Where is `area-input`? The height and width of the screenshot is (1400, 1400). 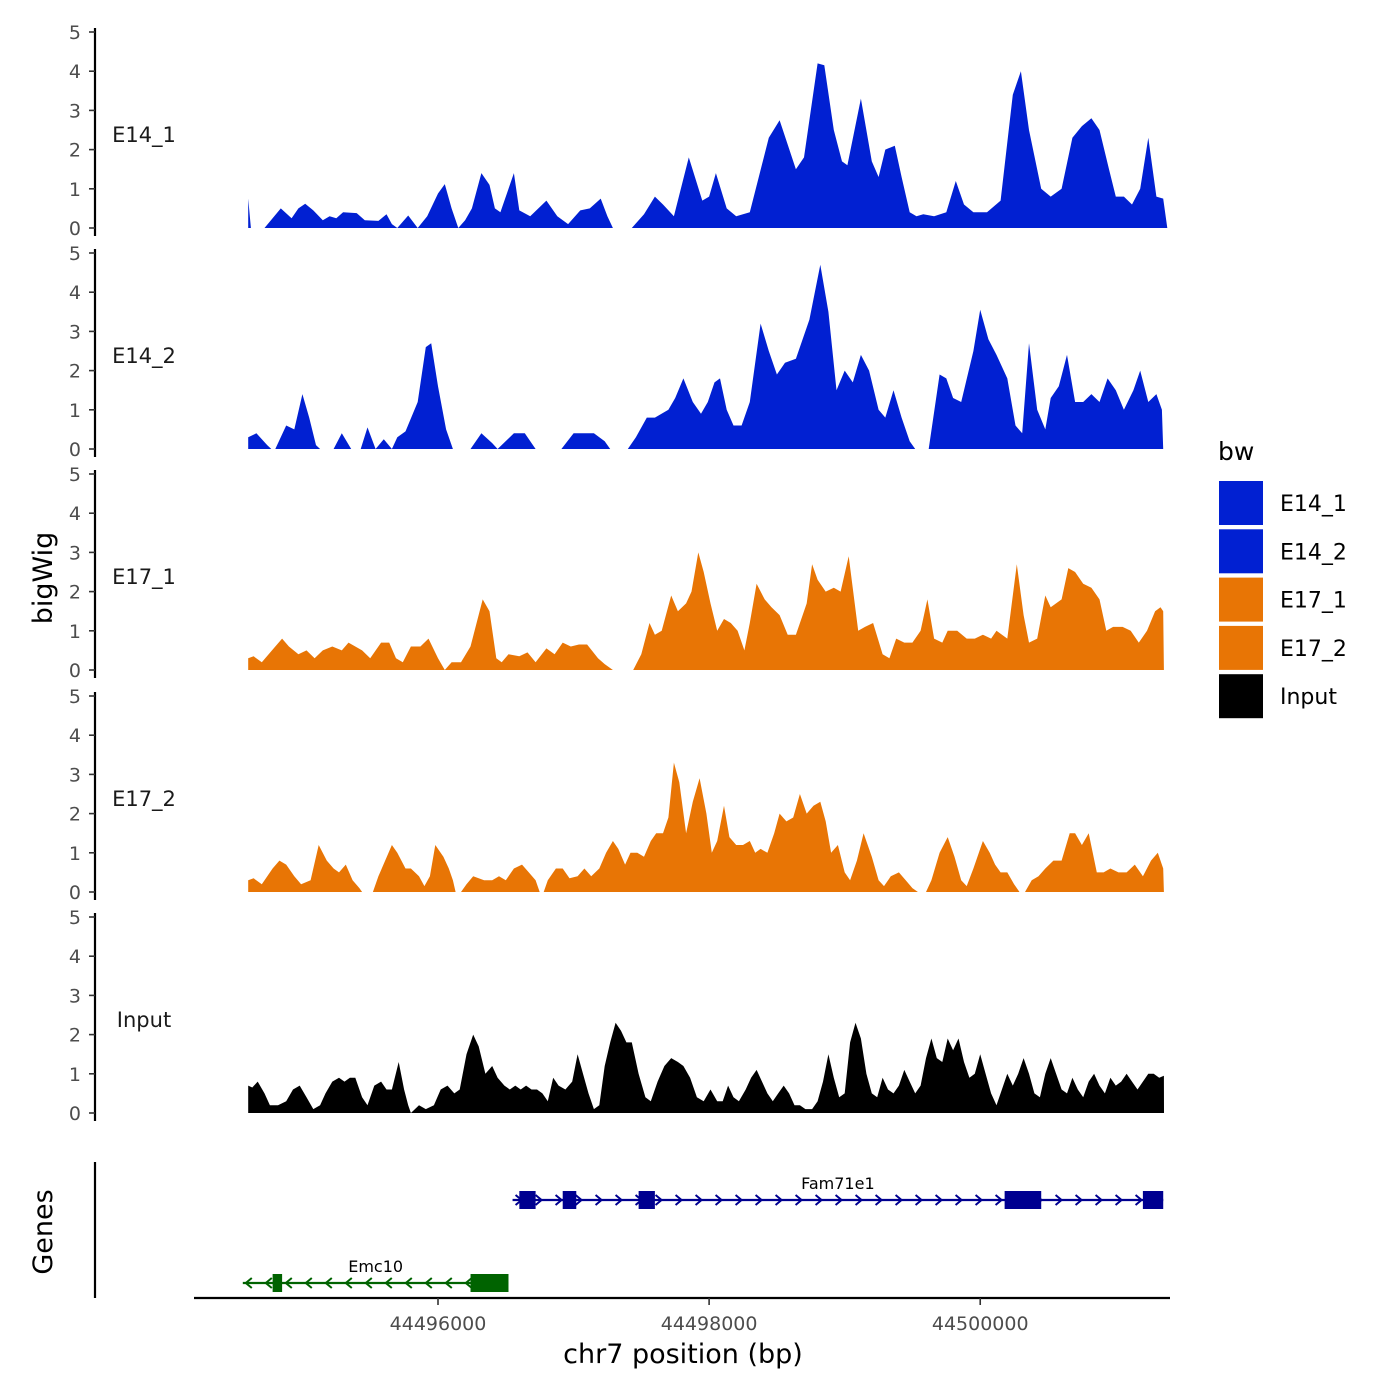
area-input is located at coordinates (706, 1067).